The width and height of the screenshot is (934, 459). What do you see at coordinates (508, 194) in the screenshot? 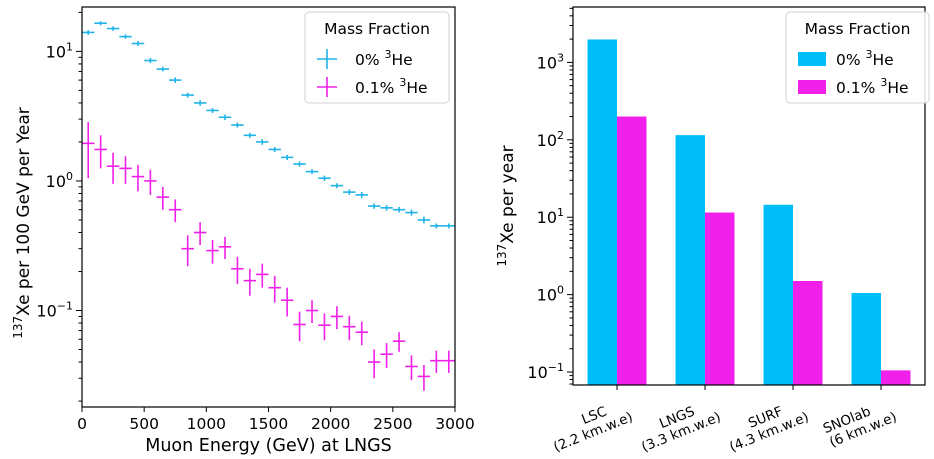
I see `y-axis-label-text: Xe per year` at bounding box center [508, 194].